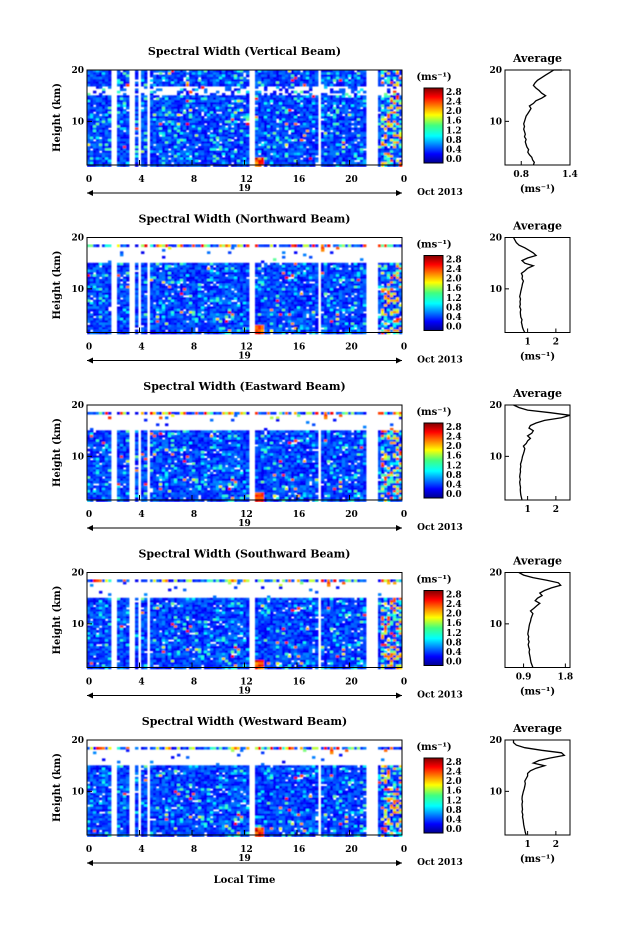 This screenshot has height=929, width=623. What do you see at coordinates (524, 678) in the screenshot?
I see `profile-x-label: 0.9` at bounding box center [524, 678].